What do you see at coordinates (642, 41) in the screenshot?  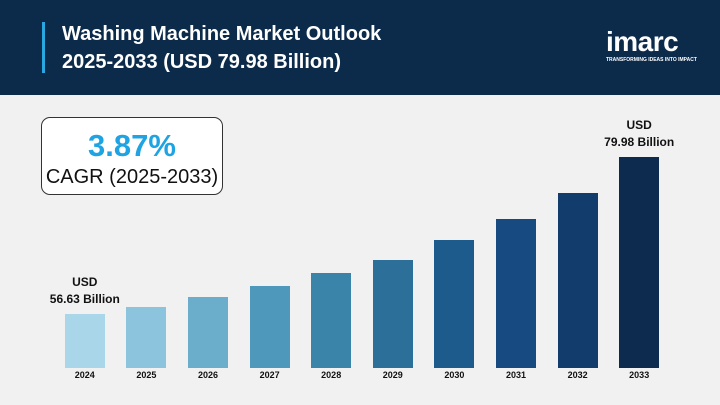 I see `logo: imarc` at bounding box center [642, 41].